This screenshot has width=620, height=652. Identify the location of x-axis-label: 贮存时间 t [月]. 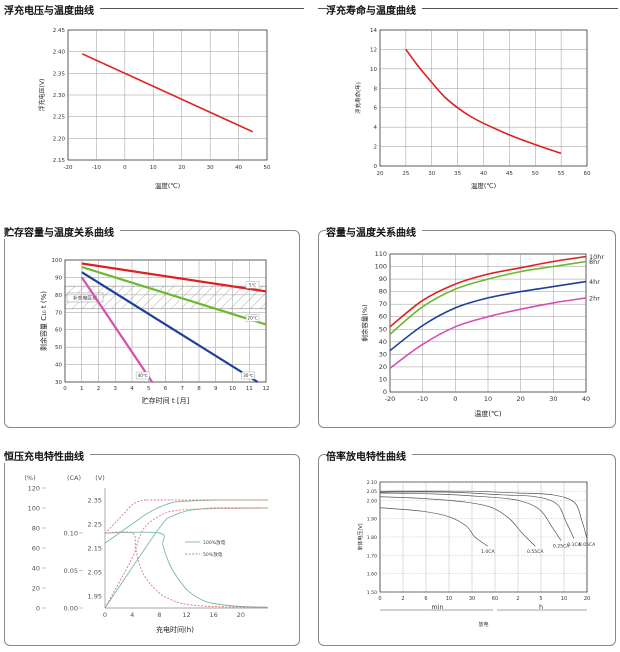
(166, 400).